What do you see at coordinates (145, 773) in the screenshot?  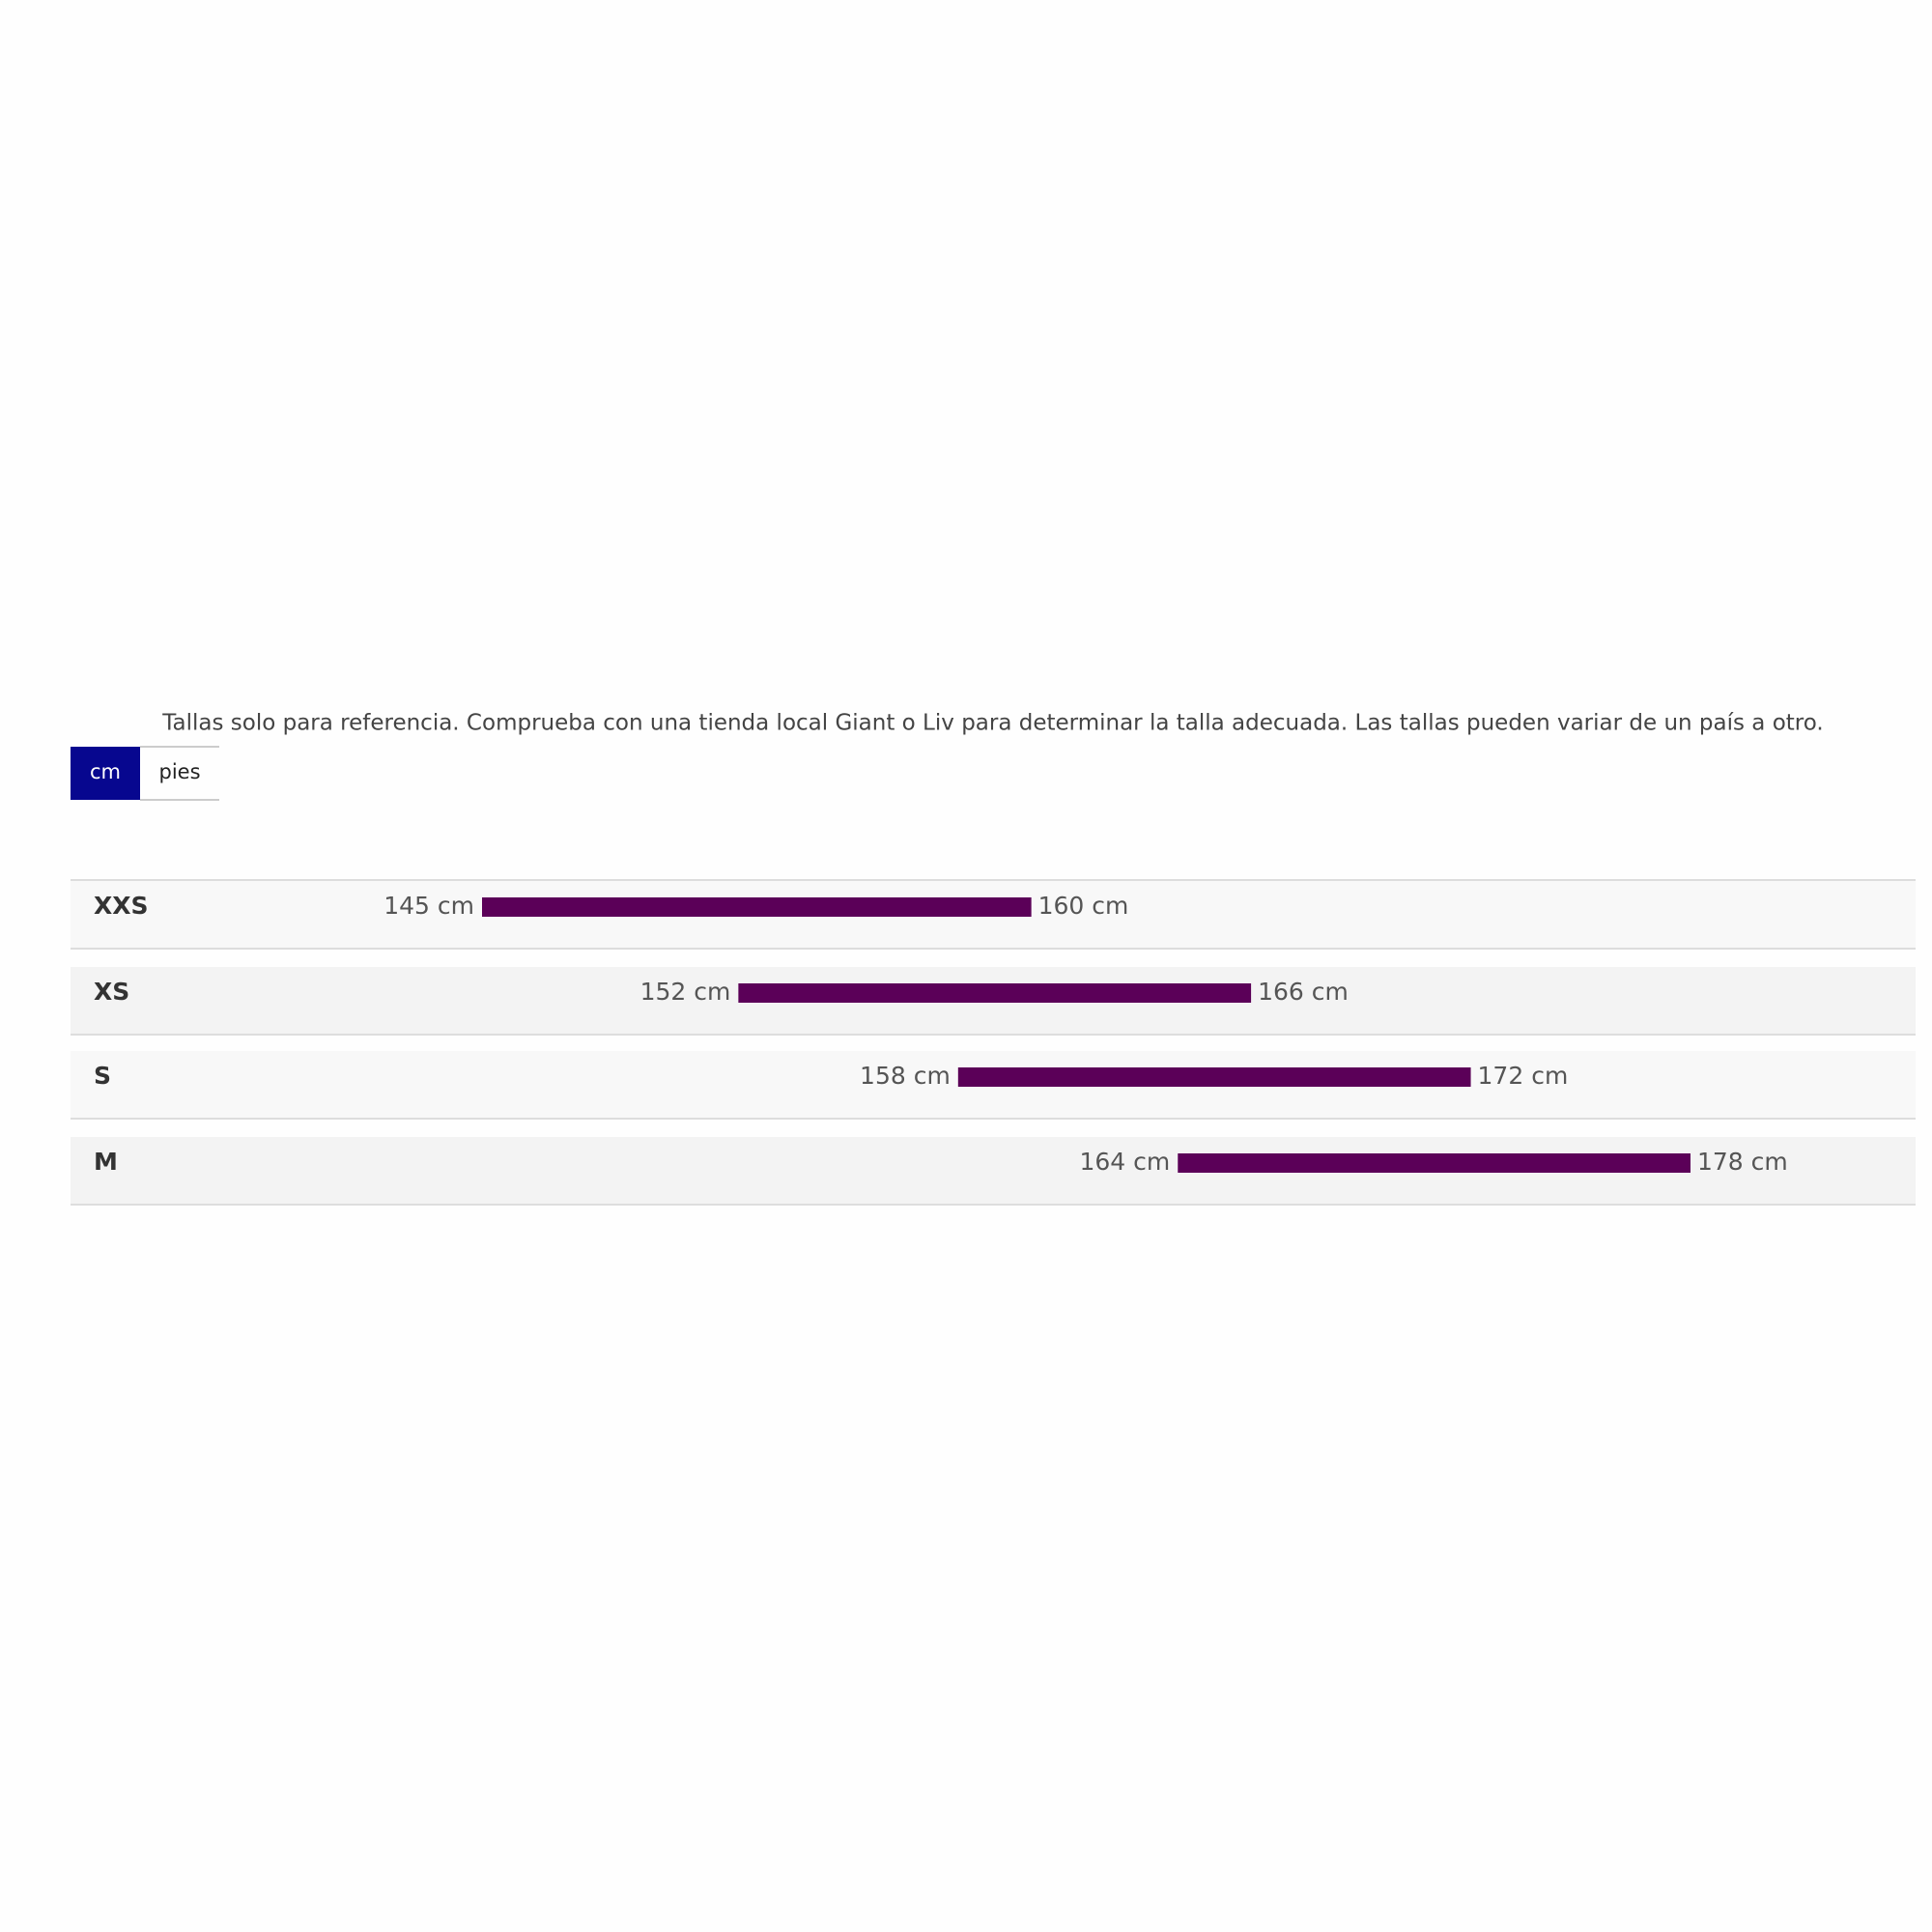 I see `unit-toggle: cm pies` at bounding box center [145, 773].